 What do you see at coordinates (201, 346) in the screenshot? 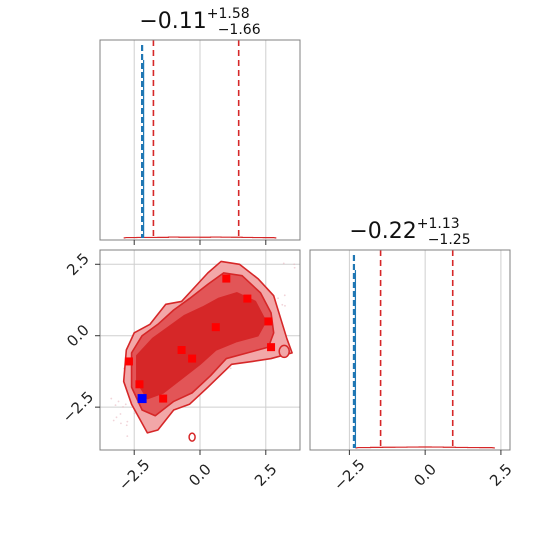
I see `contour-inner` at bounding box center [201, 346].